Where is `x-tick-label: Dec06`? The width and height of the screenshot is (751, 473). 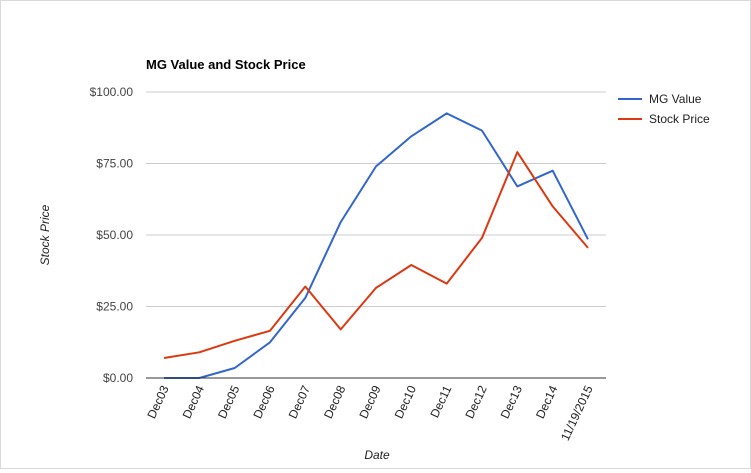 x-tick-label: Dec06 is located at coordinates (263, 402).